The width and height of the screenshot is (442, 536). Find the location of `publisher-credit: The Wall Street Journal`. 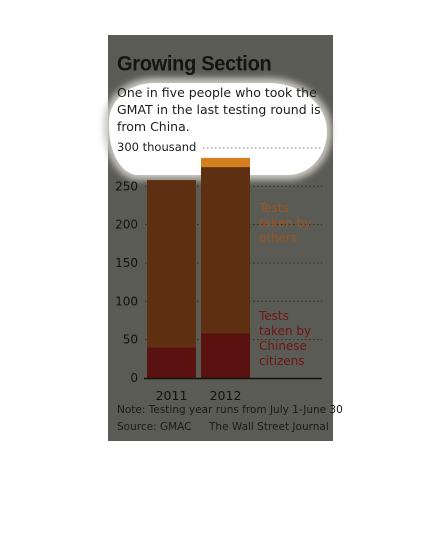

publisher-credit: The Wall Street Journal is located at coordinates (269, 427).